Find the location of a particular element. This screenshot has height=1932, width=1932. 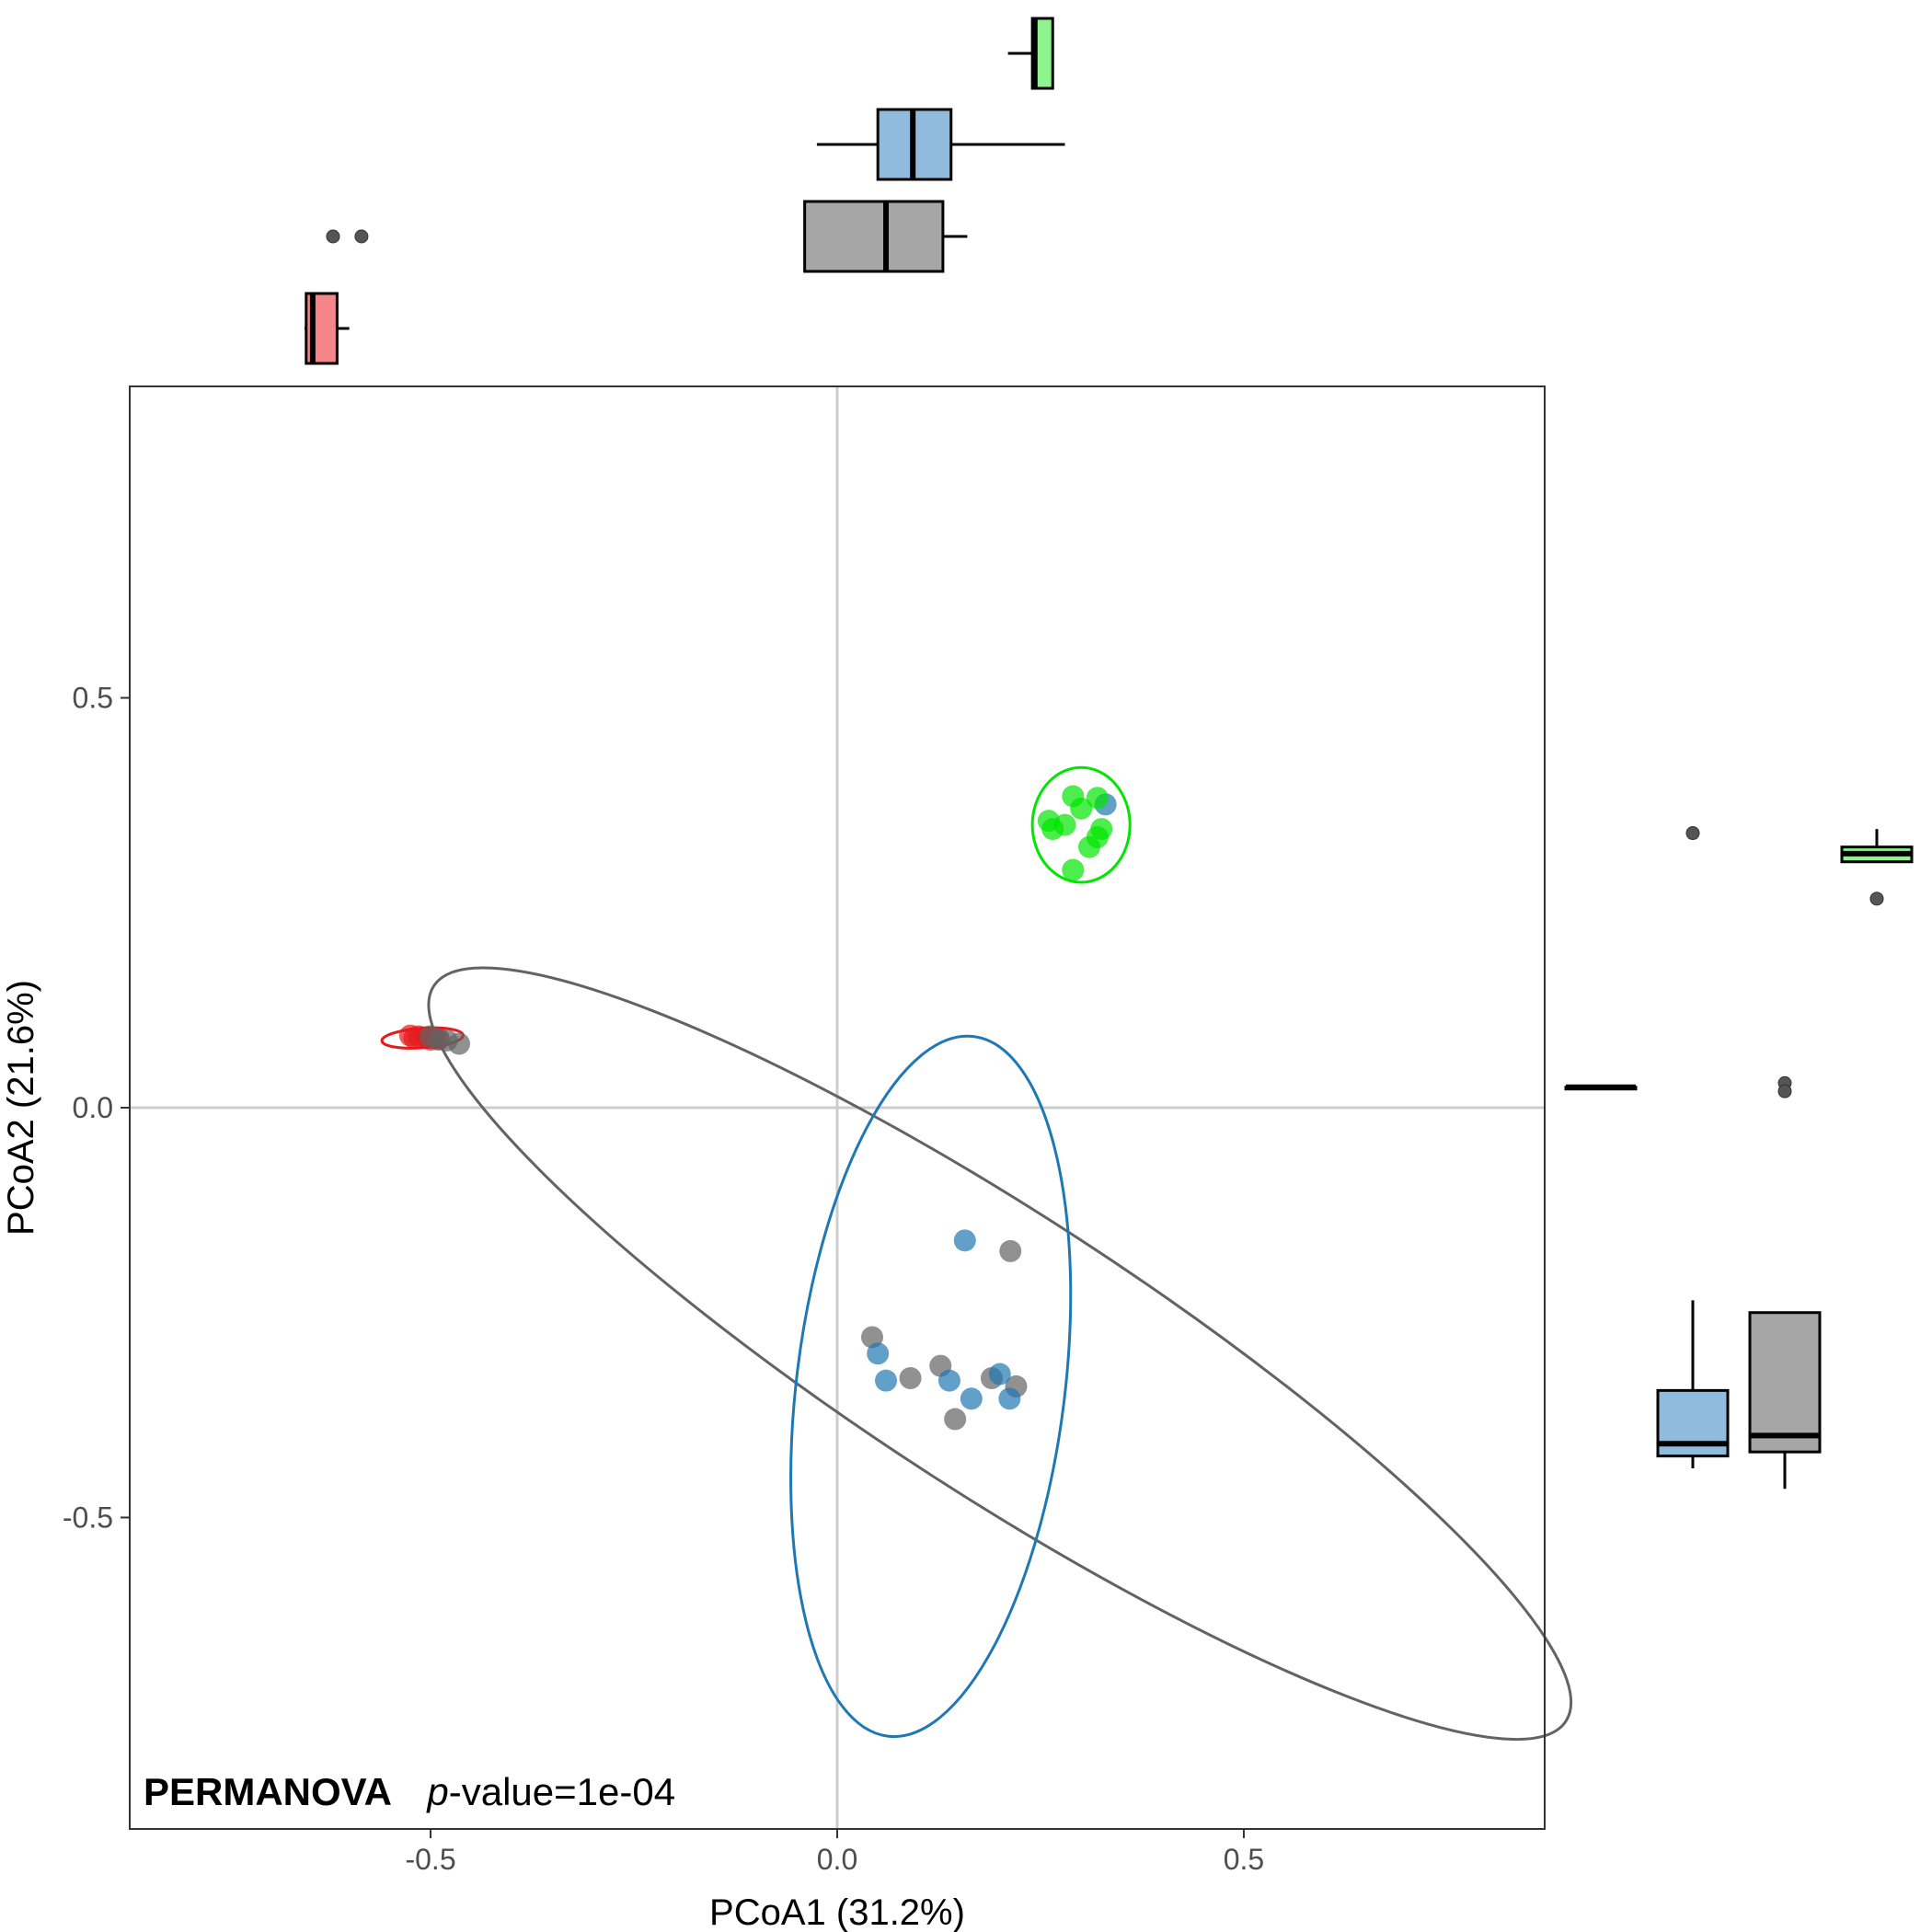

x-tick-label: -0.5 is located at coordinates (430, 1859).